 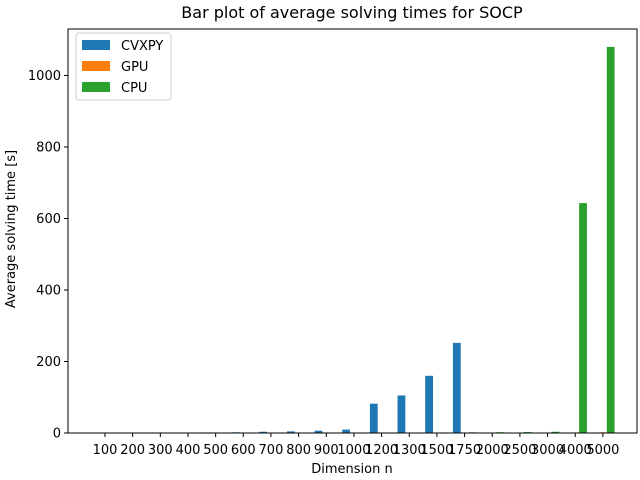 What do you see at coordinates (575, 450) in the screenshot?
I see `x-tick-label: 4000` at bounding box center [575, 450].